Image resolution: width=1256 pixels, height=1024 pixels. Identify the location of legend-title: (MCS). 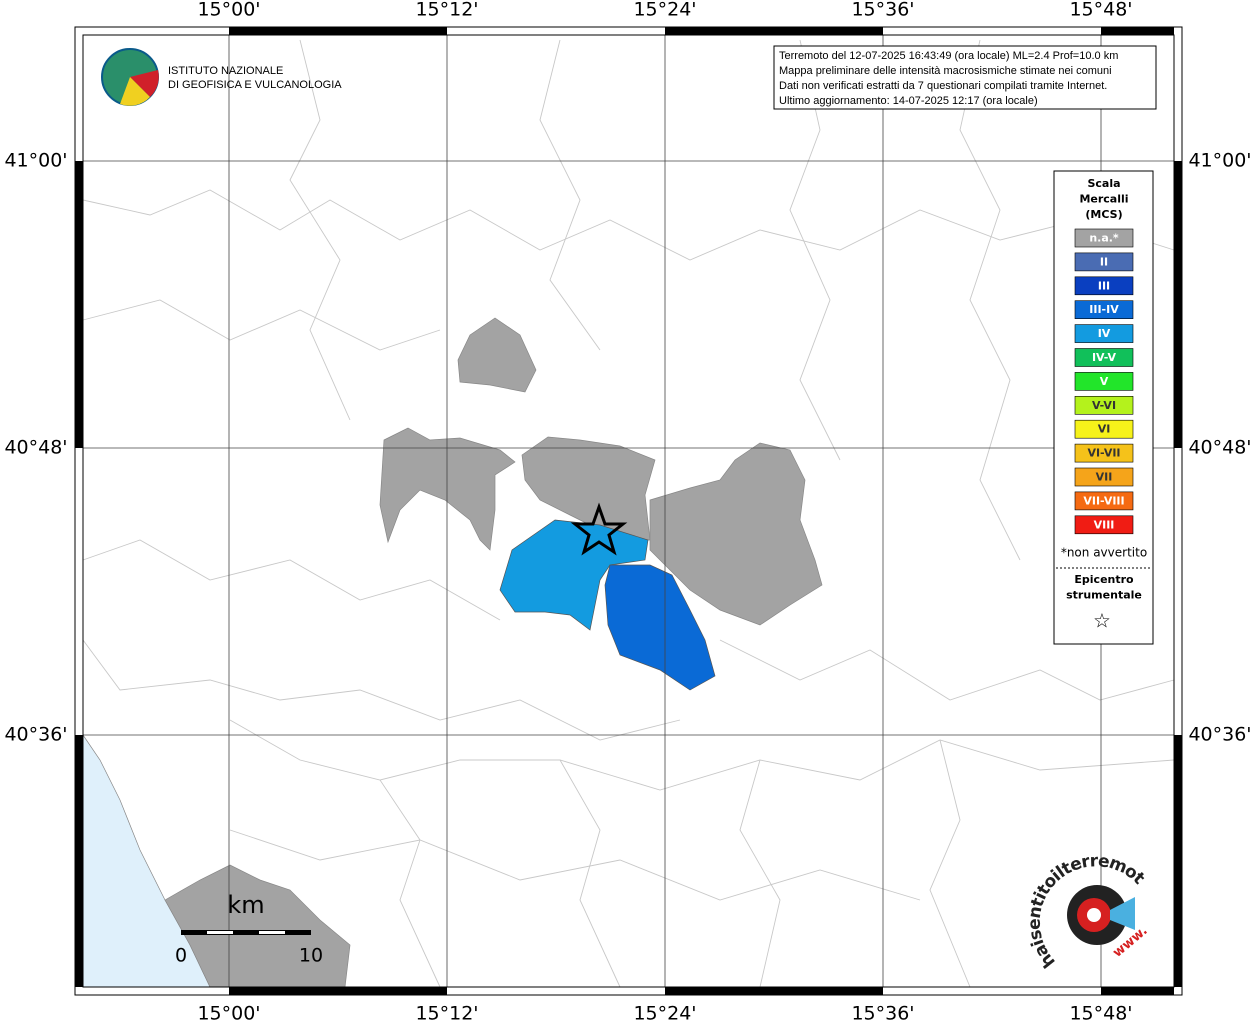
(1103, 214).